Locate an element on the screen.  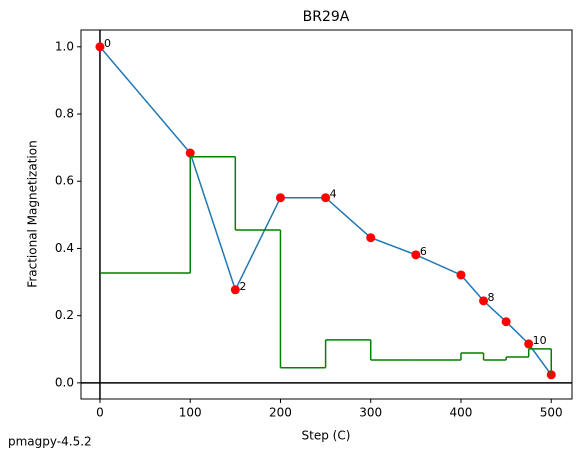
x-tick-label: 400 is located at coordinates (461, 413).